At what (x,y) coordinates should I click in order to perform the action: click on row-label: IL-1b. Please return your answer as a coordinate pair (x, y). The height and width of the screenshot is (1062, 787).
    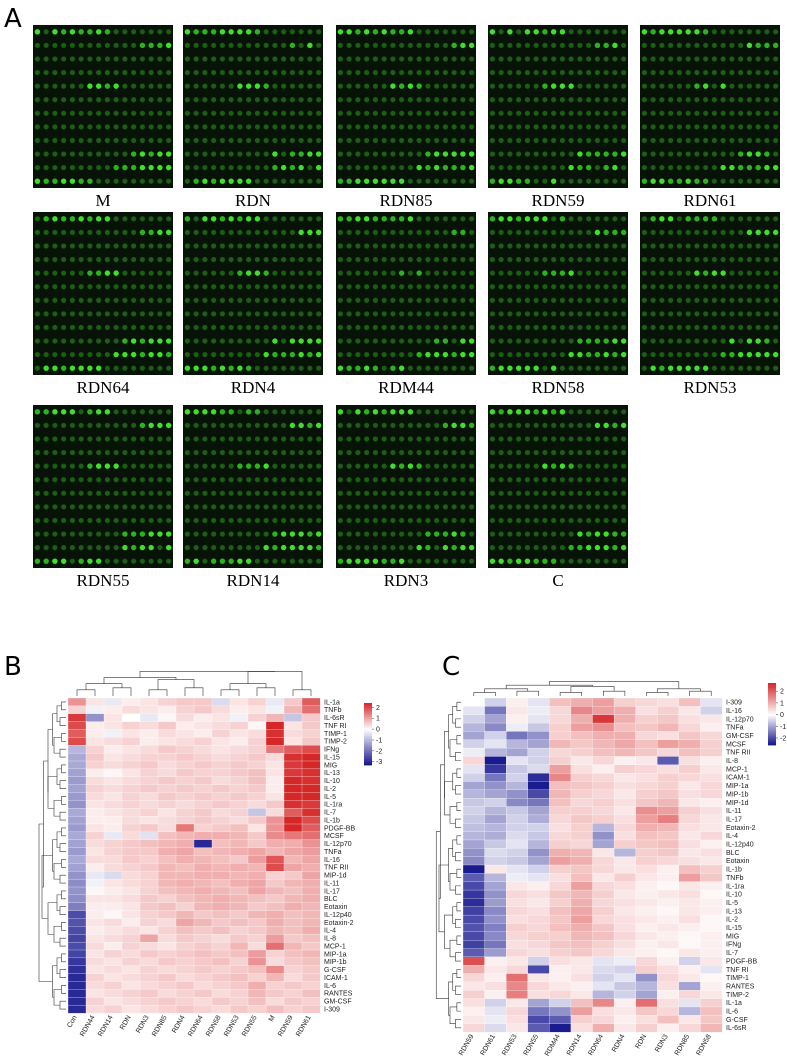
    Looking at the image, I should click on (734, 870).